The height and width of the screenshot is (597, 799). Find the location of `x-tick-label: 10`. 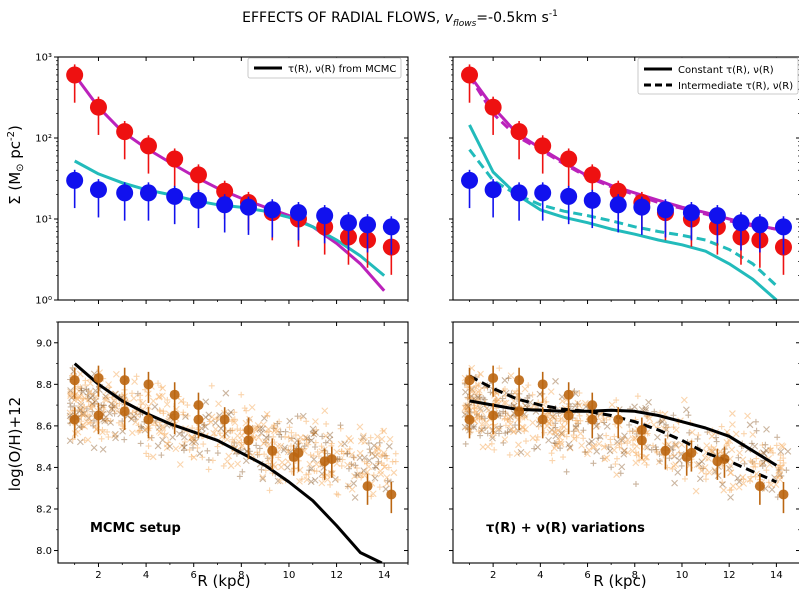

x-tick-label: 10 is located at coordinates (682, 575).